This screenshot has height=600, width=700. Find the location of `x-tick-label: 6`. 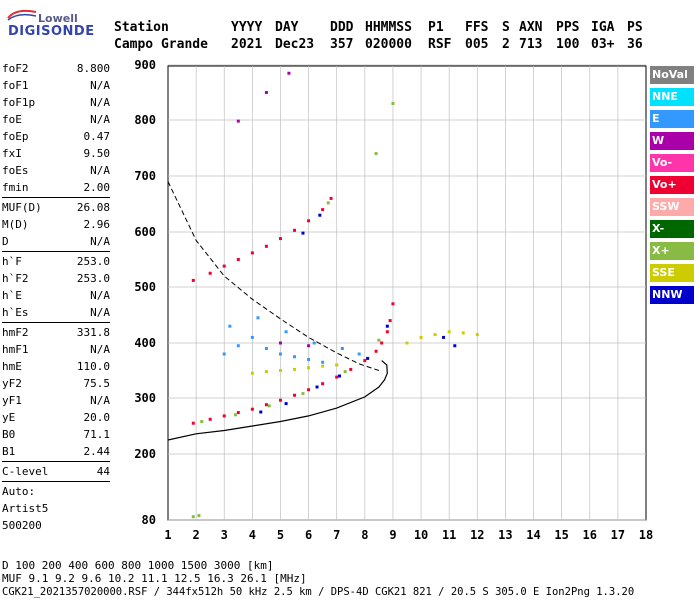

x-tick-label: 6 is located at coordinates (308, 535).